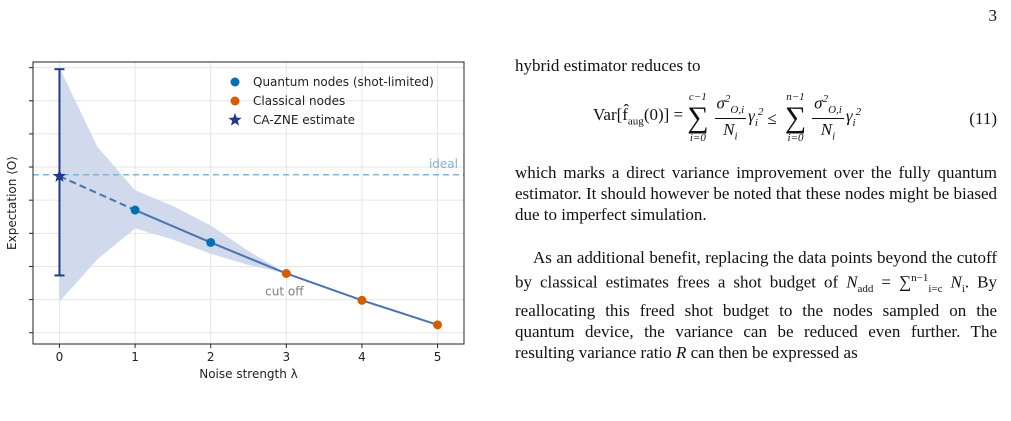 The height and width of the screenshot is (421, 1011). What do you see at coordinates (608, 65) in the screenshot?
I see `paragraph-intro: hybrid estimator reduces to` at bounding box center [608, 65].